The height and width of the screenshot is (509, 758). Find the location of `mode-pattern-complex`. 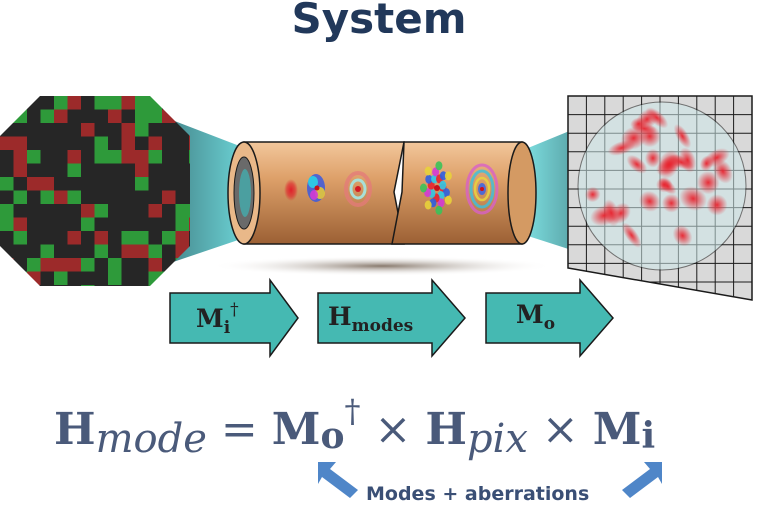

mode-pattern-complex is located at coordinates (436, 188).